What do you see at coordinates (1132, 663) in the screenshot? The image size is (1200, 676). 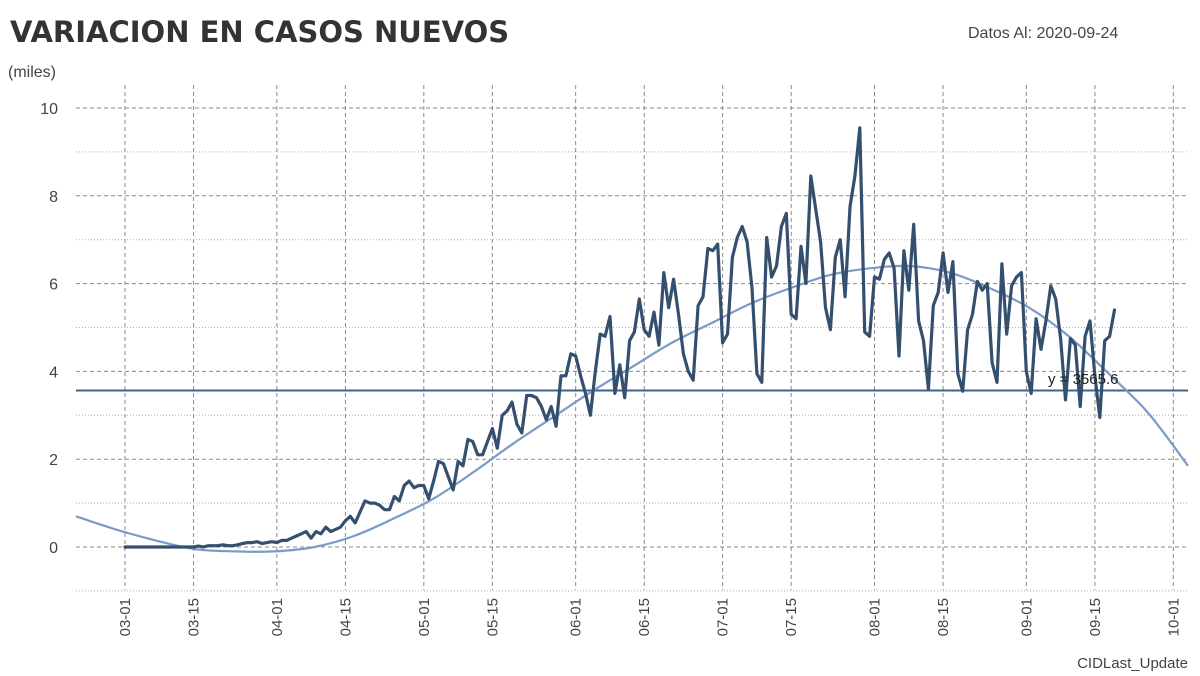 I see `footer-label: CIDLast_Update` at bounding box center [1132, 663].